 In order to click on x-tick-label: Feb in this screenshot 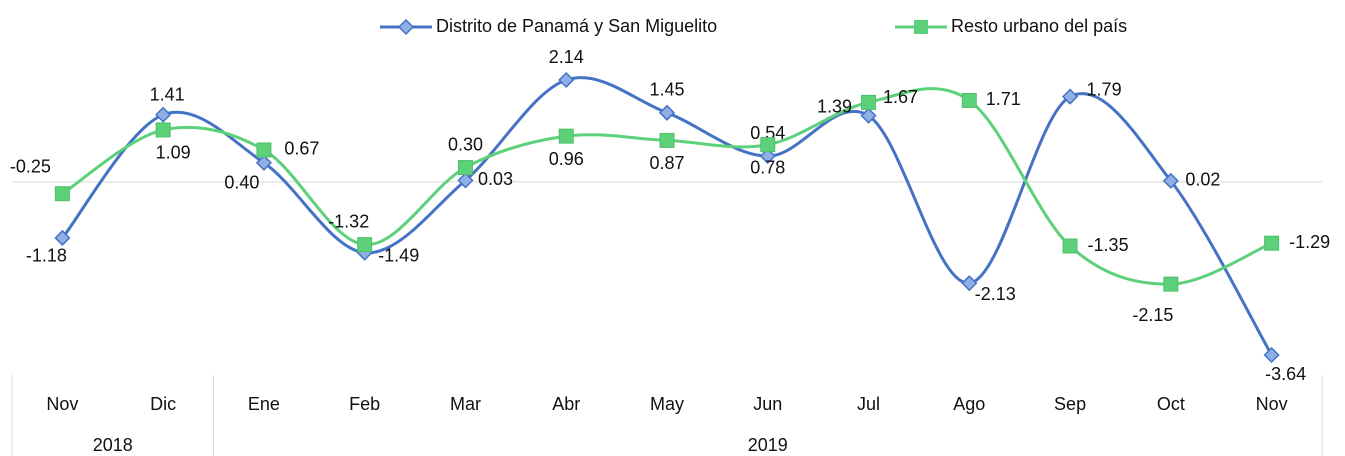, I will do `click(364, 404)`.